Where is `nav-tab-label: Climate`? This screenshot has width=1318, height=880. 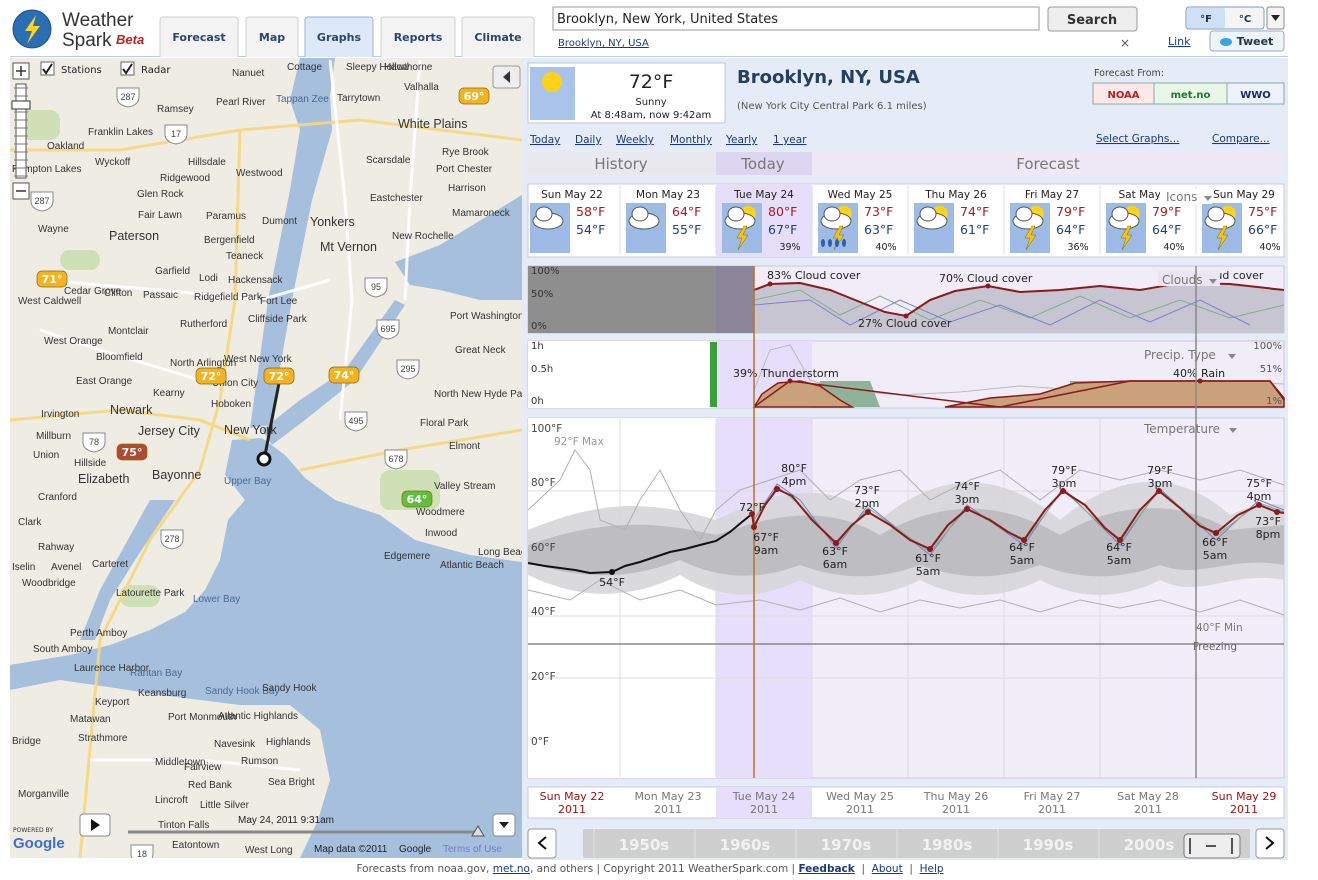 nav-tab-label: Climate is located at coordinates (497, 37).